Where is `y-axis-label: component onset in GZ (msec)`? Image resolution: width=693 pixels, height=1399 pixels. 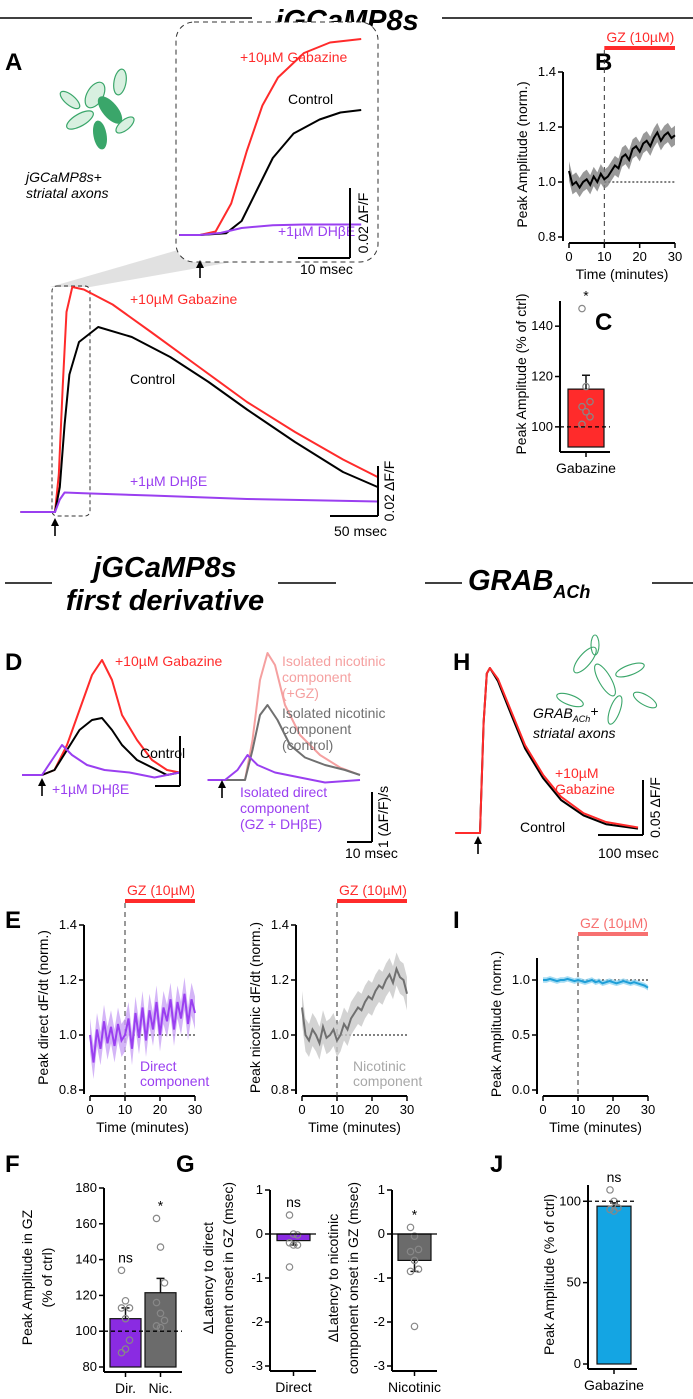 y-axis-label: component onset in GZ (msec) is located at coordinates (353, 1278).